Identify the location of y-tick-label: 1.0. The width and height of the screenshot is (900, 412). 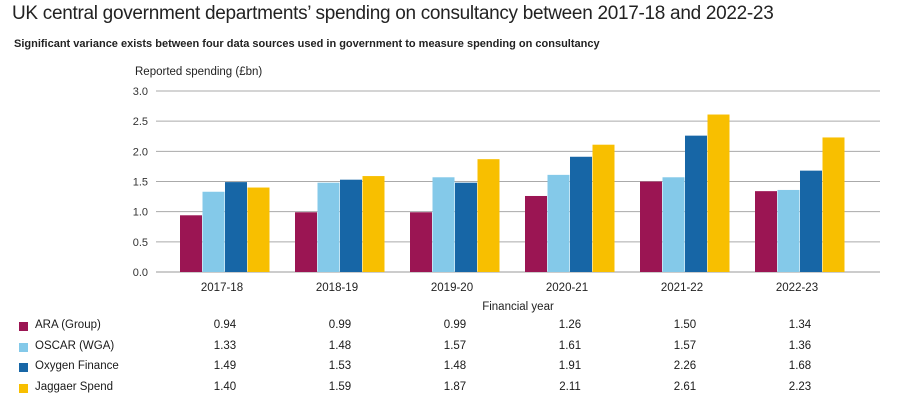
(140, 213).